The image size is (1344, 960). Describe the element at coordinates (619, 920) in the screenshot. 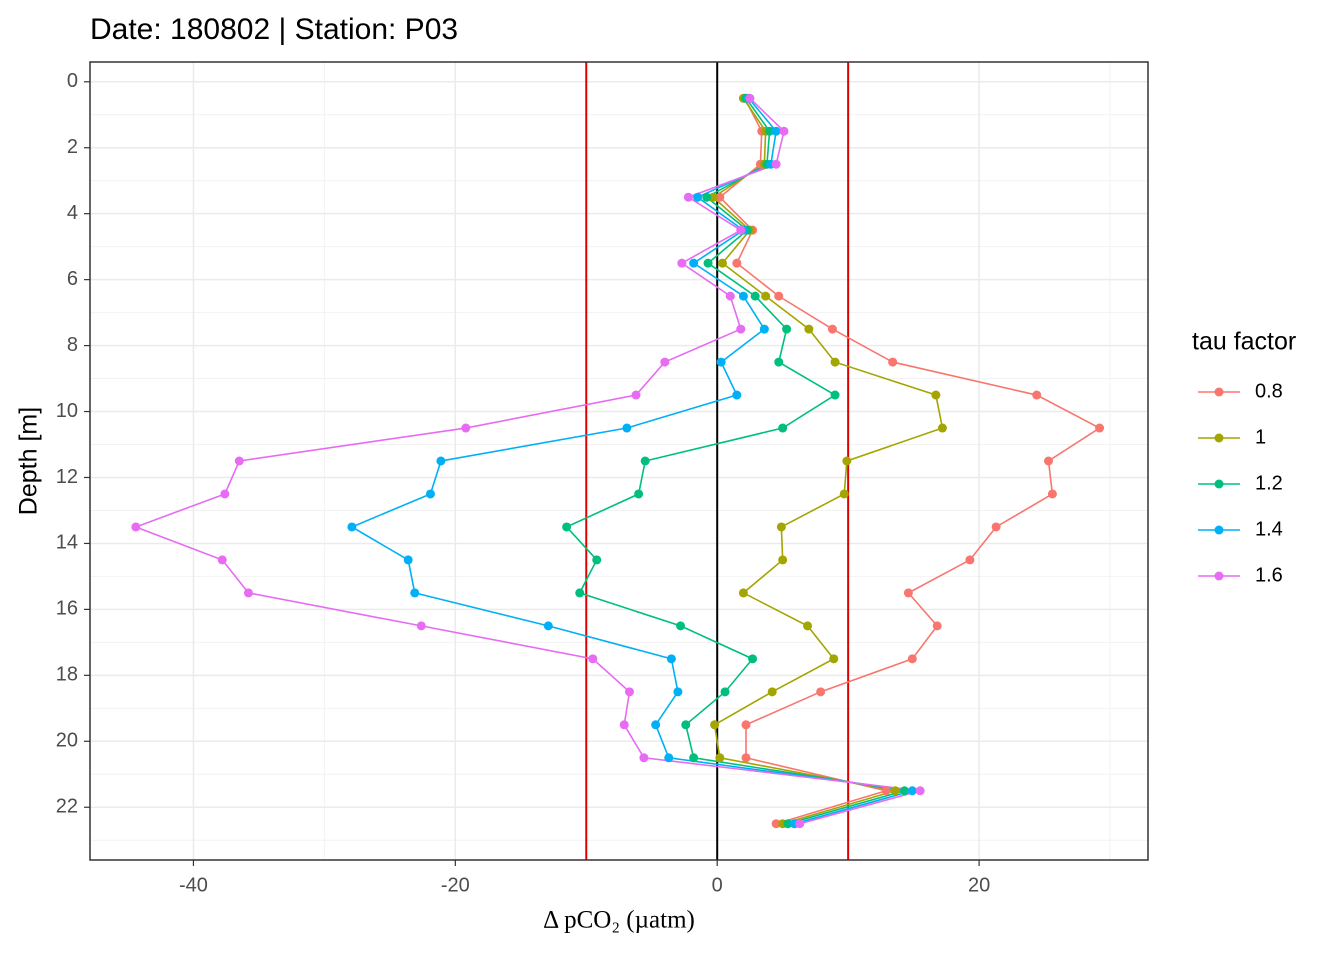

I see `x-axis-title: Δ pCO₂ (µatm)` at that location.